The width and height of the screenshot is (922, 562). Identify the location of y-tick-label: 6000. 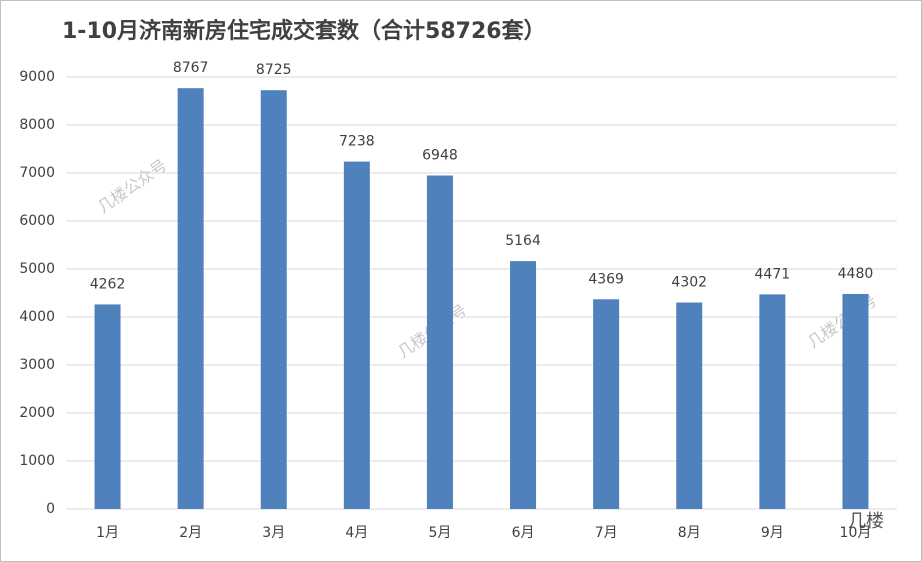
(37, 221).